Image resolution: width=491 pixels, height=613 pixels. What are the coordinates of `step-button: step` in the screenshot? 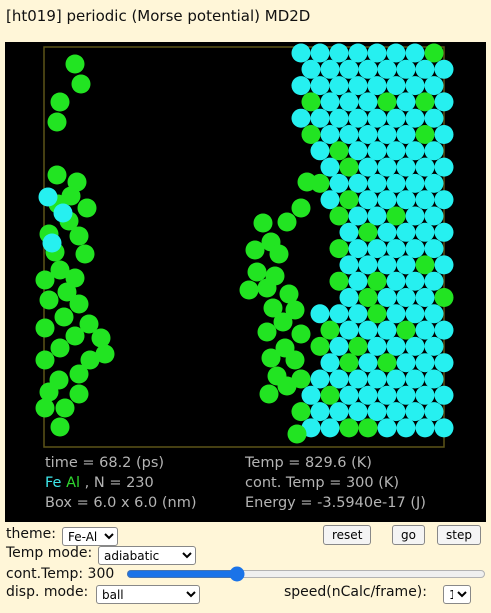 It's located at (459, 535).